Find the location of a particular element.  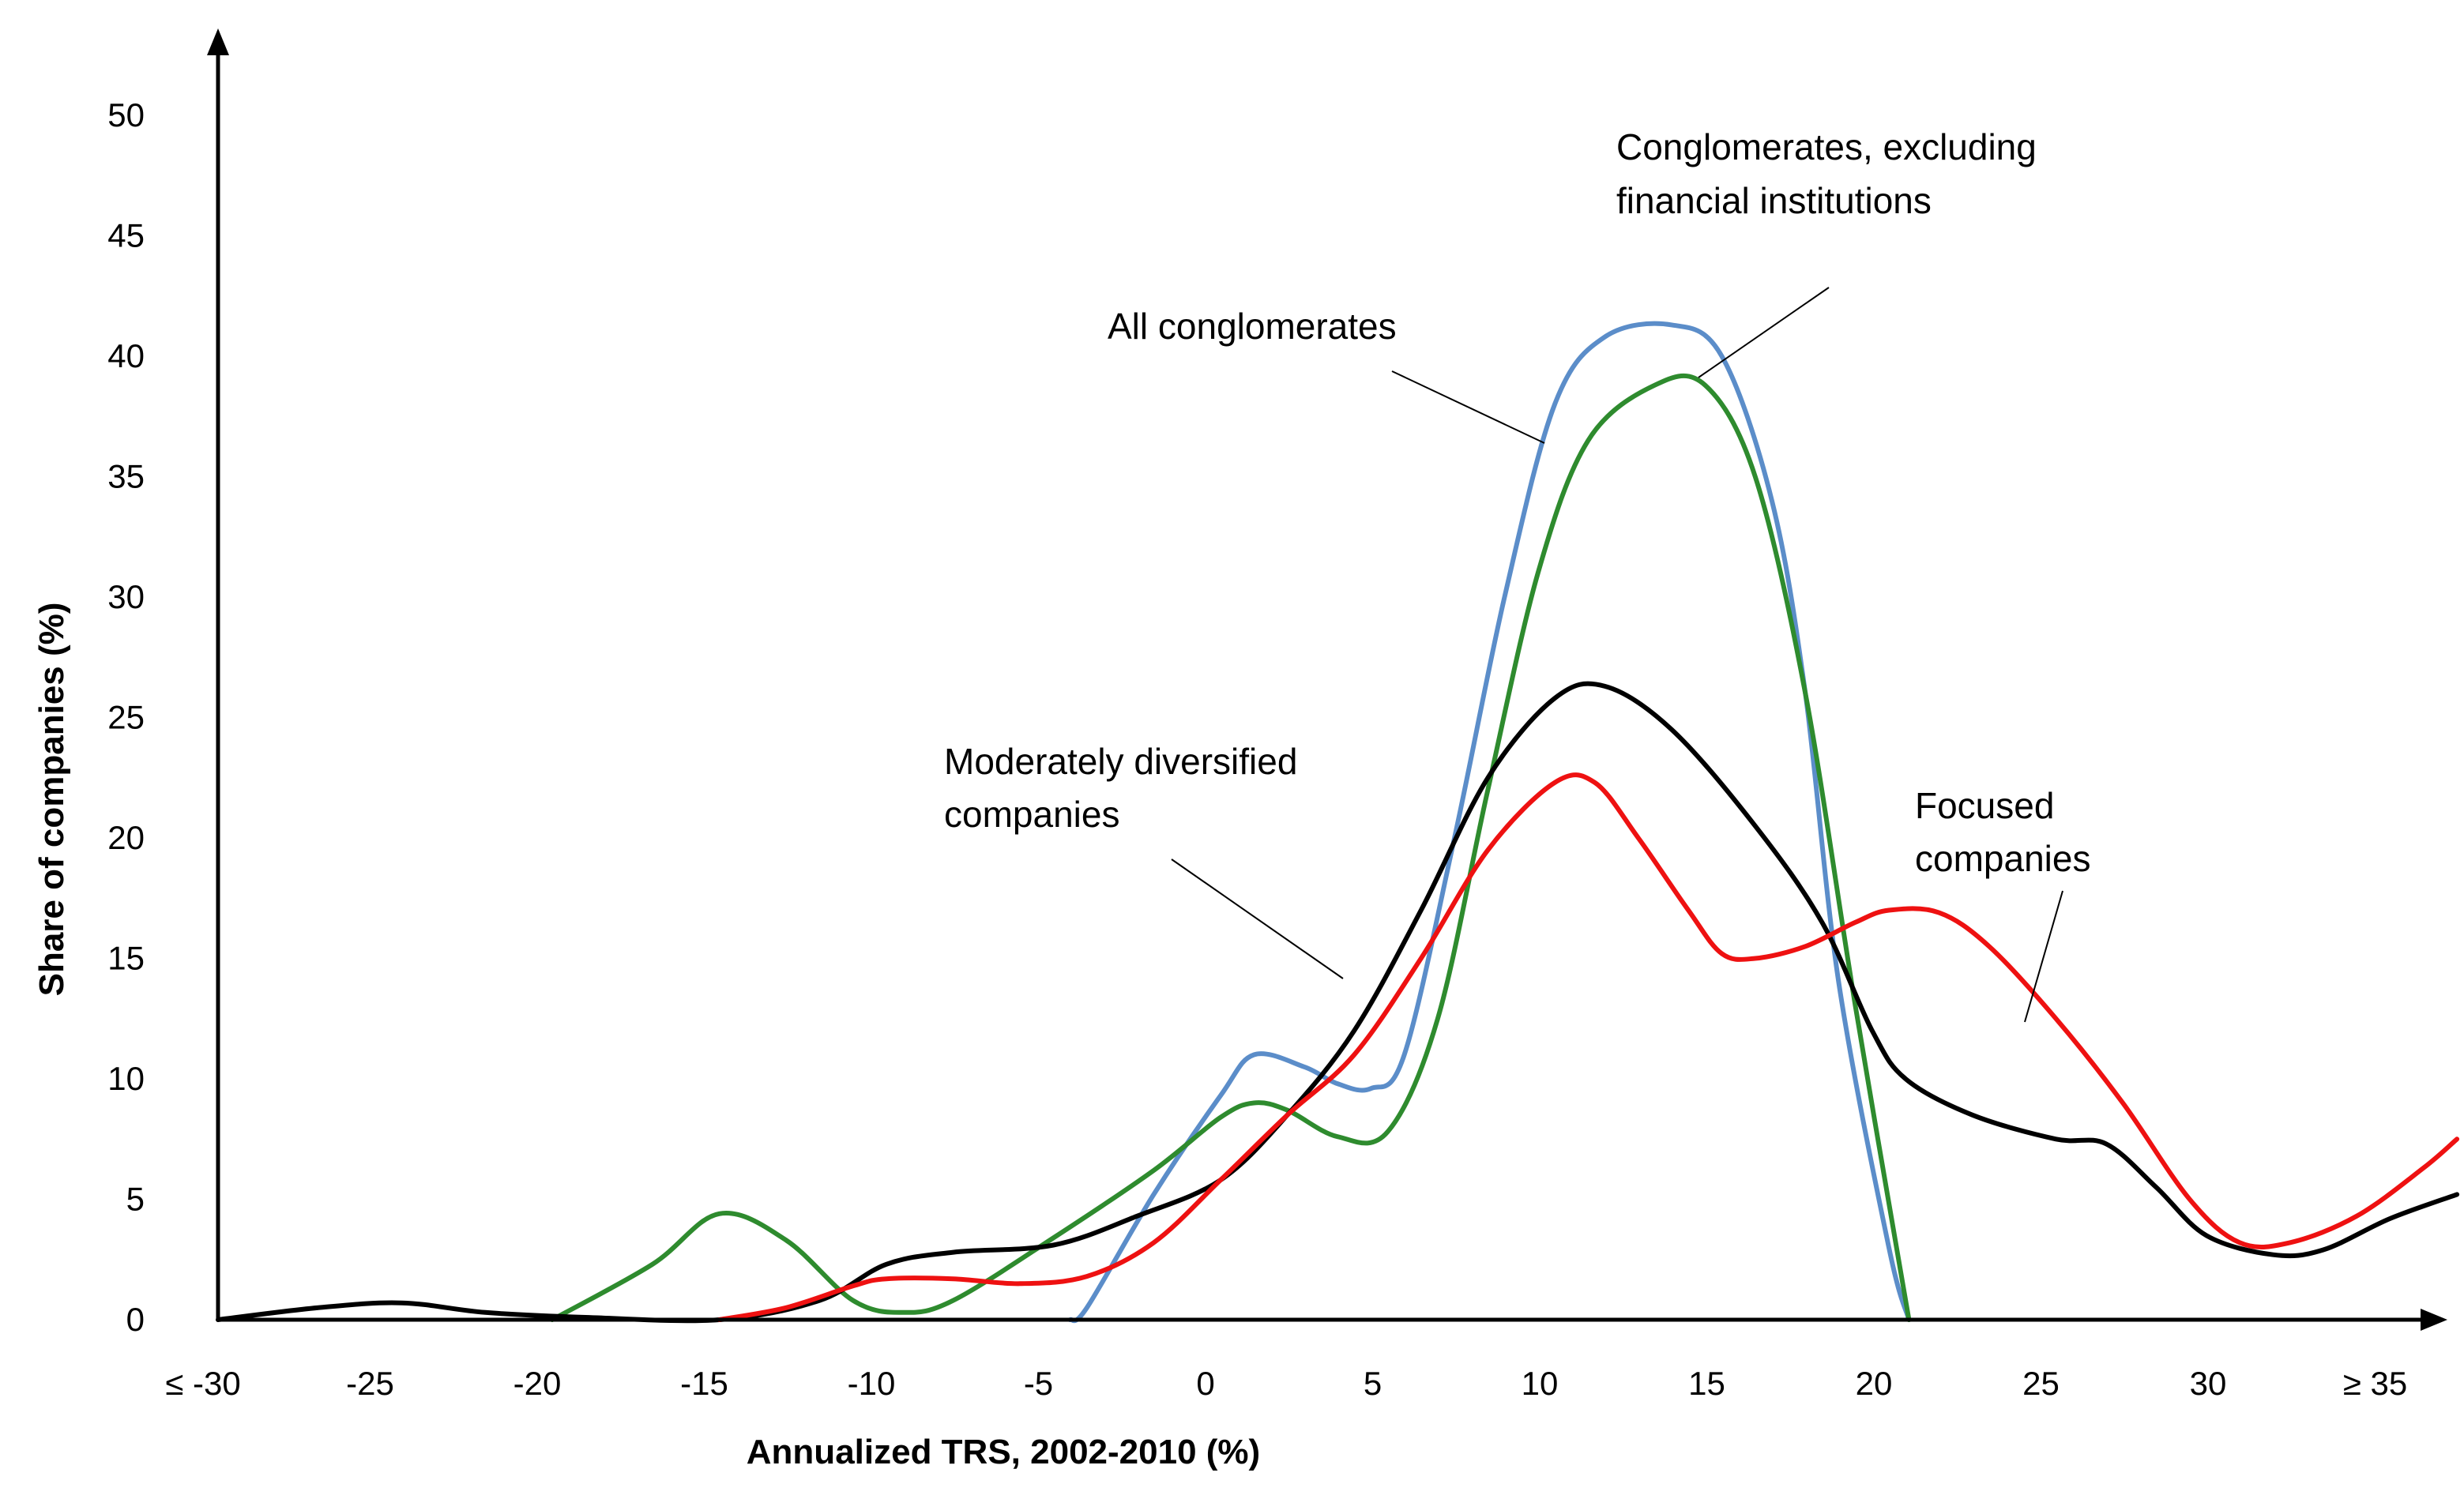

y-tick-label: 10 is located at coordinates (126, 1078).